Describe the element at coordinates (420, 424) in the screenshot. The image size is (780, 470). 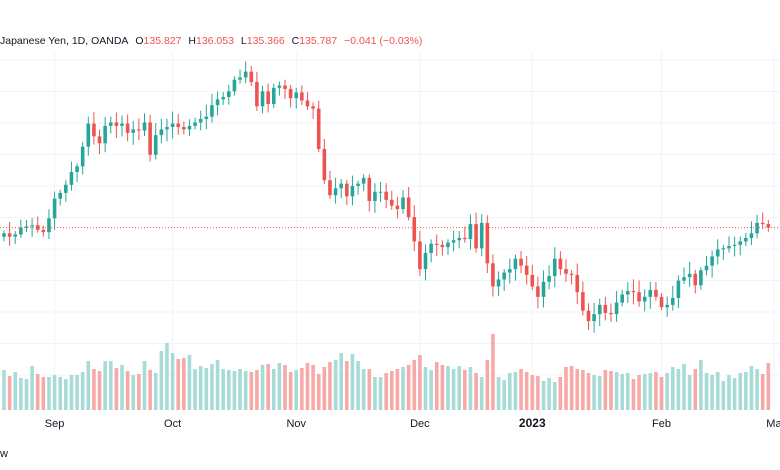
I see `x-tick-label: Dec` at that location.